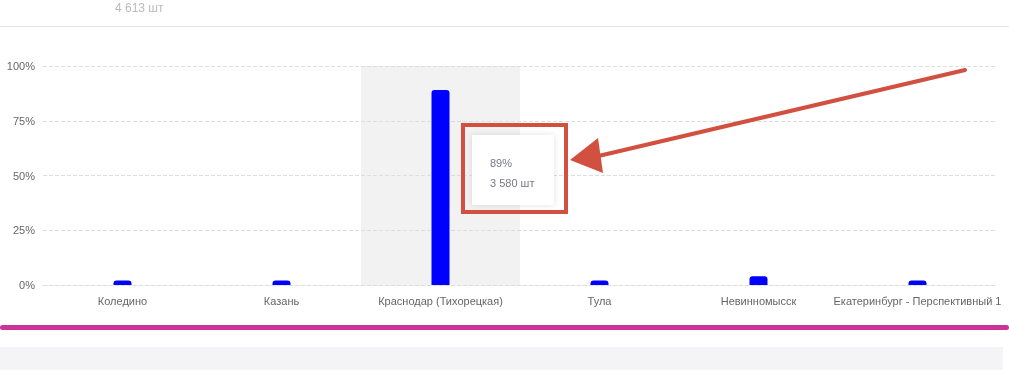 The width and height of the screenshot is (1009, 390). Describe the element at coordinates (122, 300) in the screenshot. I see `x-tick-label: Коледино` at that location.